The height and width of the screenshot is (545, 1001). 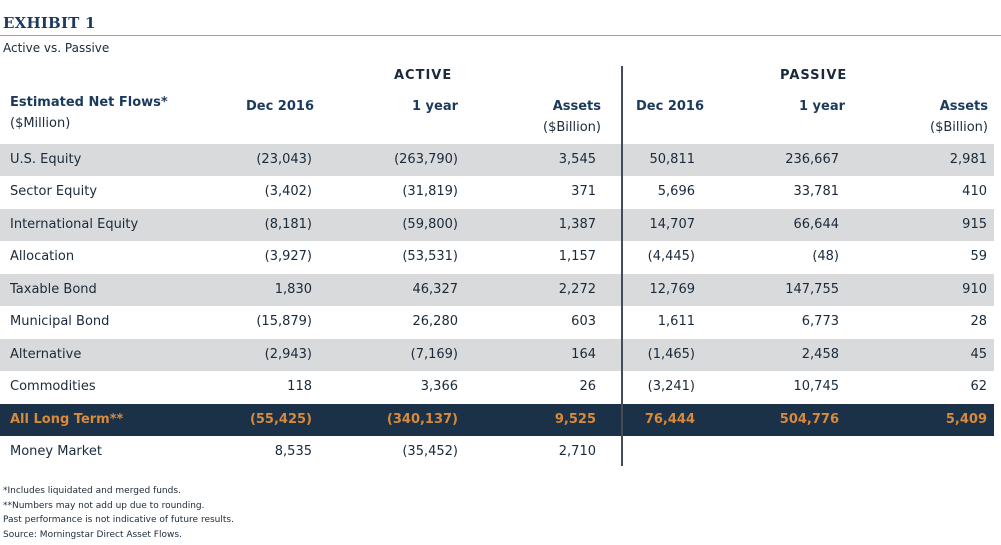 I want to click on active-dec2016-cell: (8,181), so click(x=288, y=224).